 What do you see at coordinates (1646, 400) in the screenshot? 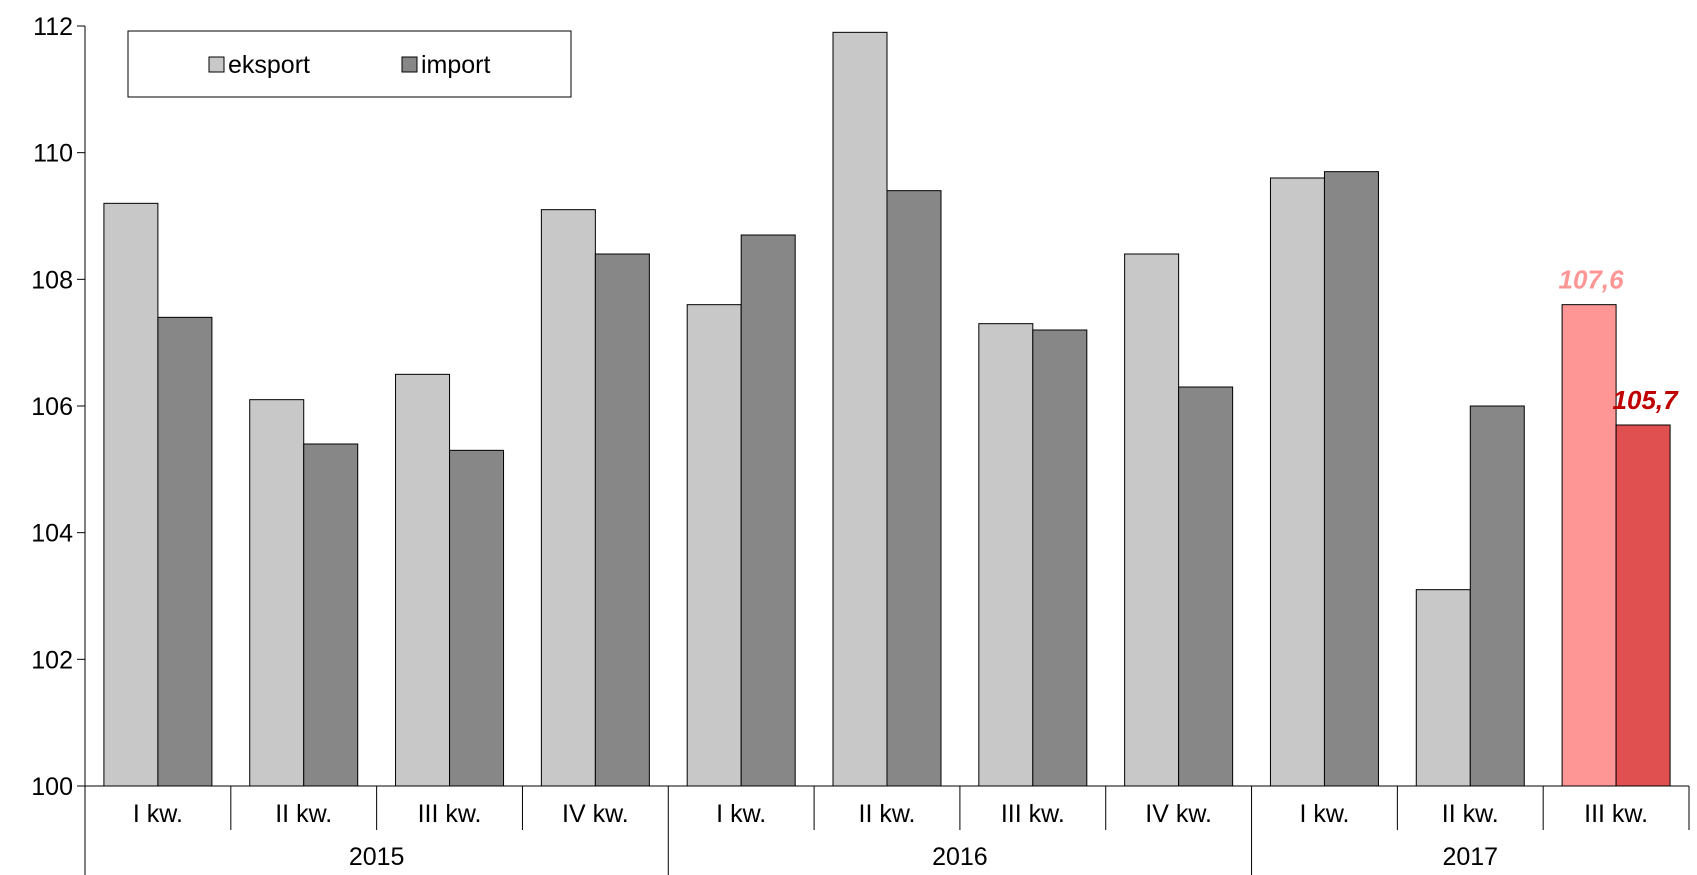
I see `data-label-import: 105,7` at bounding box center [1646, 400].